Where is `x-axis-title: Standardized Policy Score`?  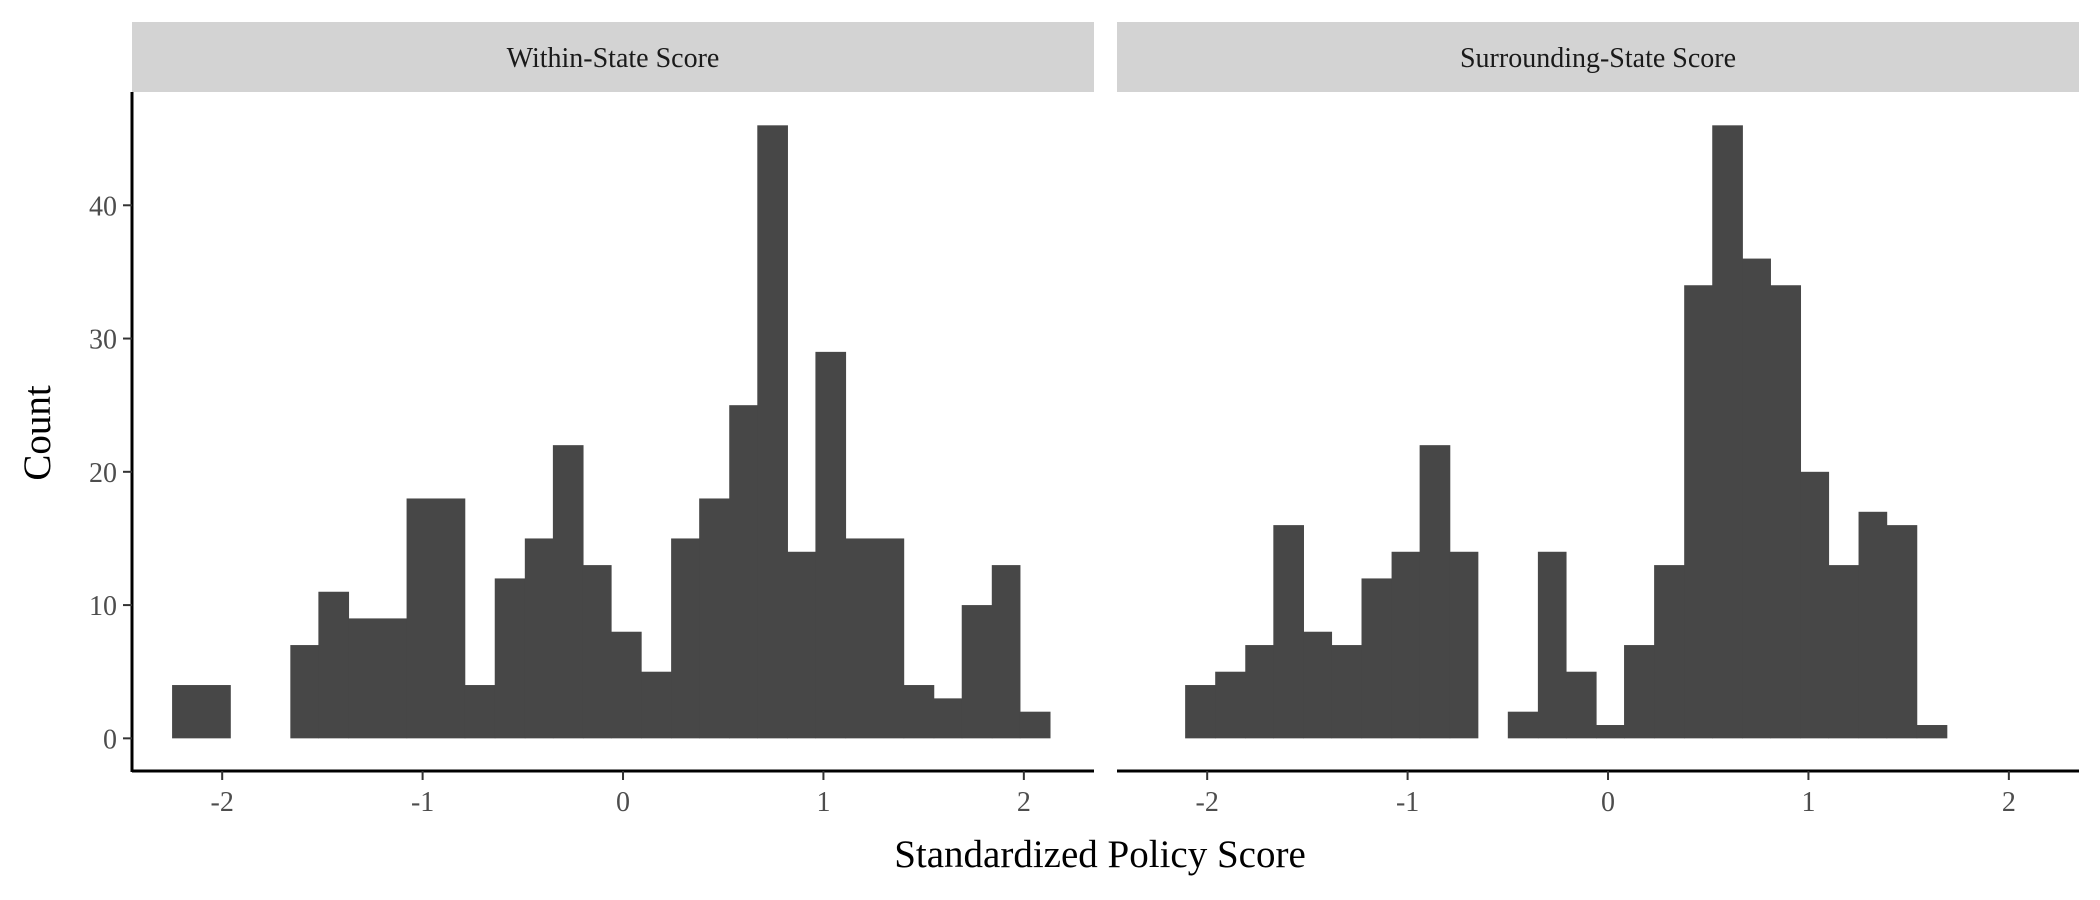 x-axis-title: Standardized Policy Score is located at coordinates (1100, 854).